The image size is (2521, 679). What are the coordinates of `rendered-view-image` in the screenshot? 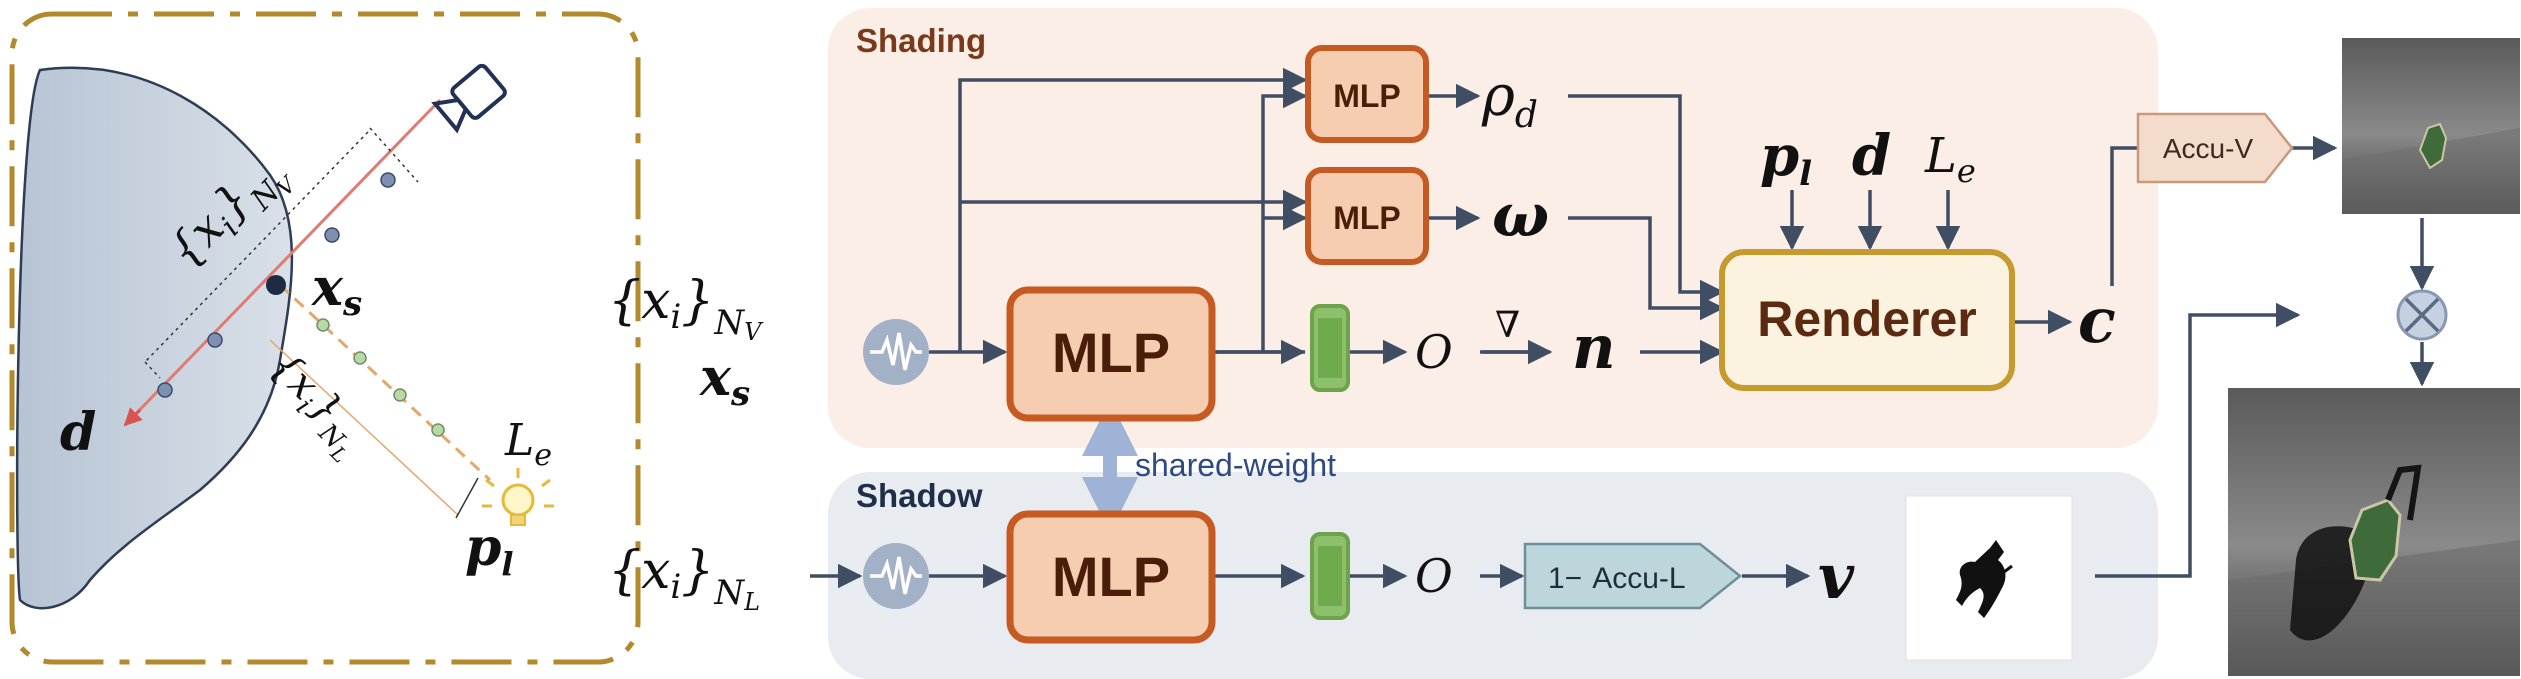 It's located at (2431, 126).